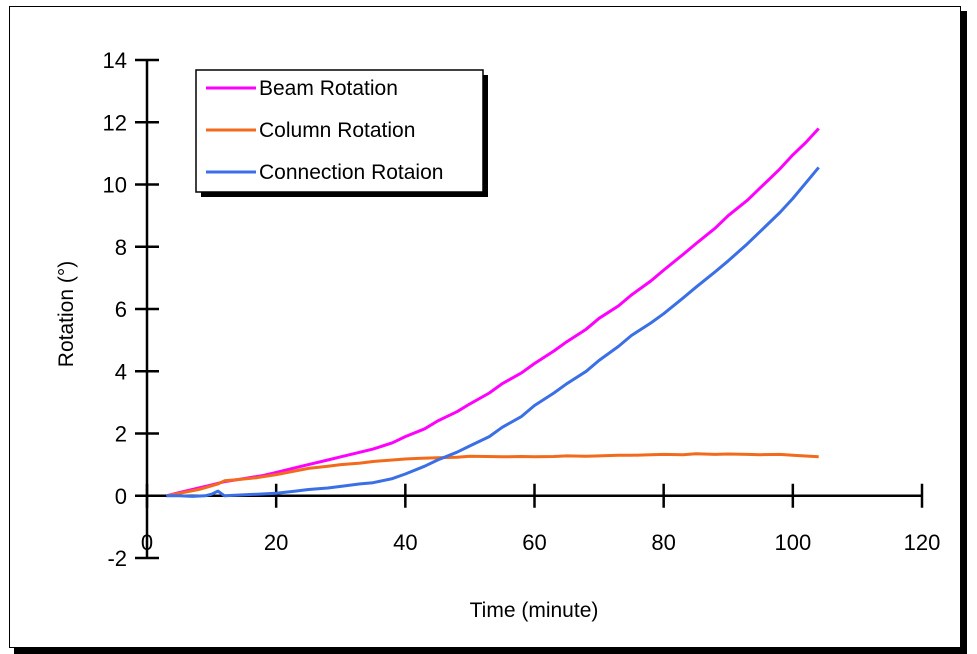 This screenshot has width=977, height=654. Describe the element at coordinates (121, 496) in the screenshot. I see `y-tick-label-0: 0` at that location.